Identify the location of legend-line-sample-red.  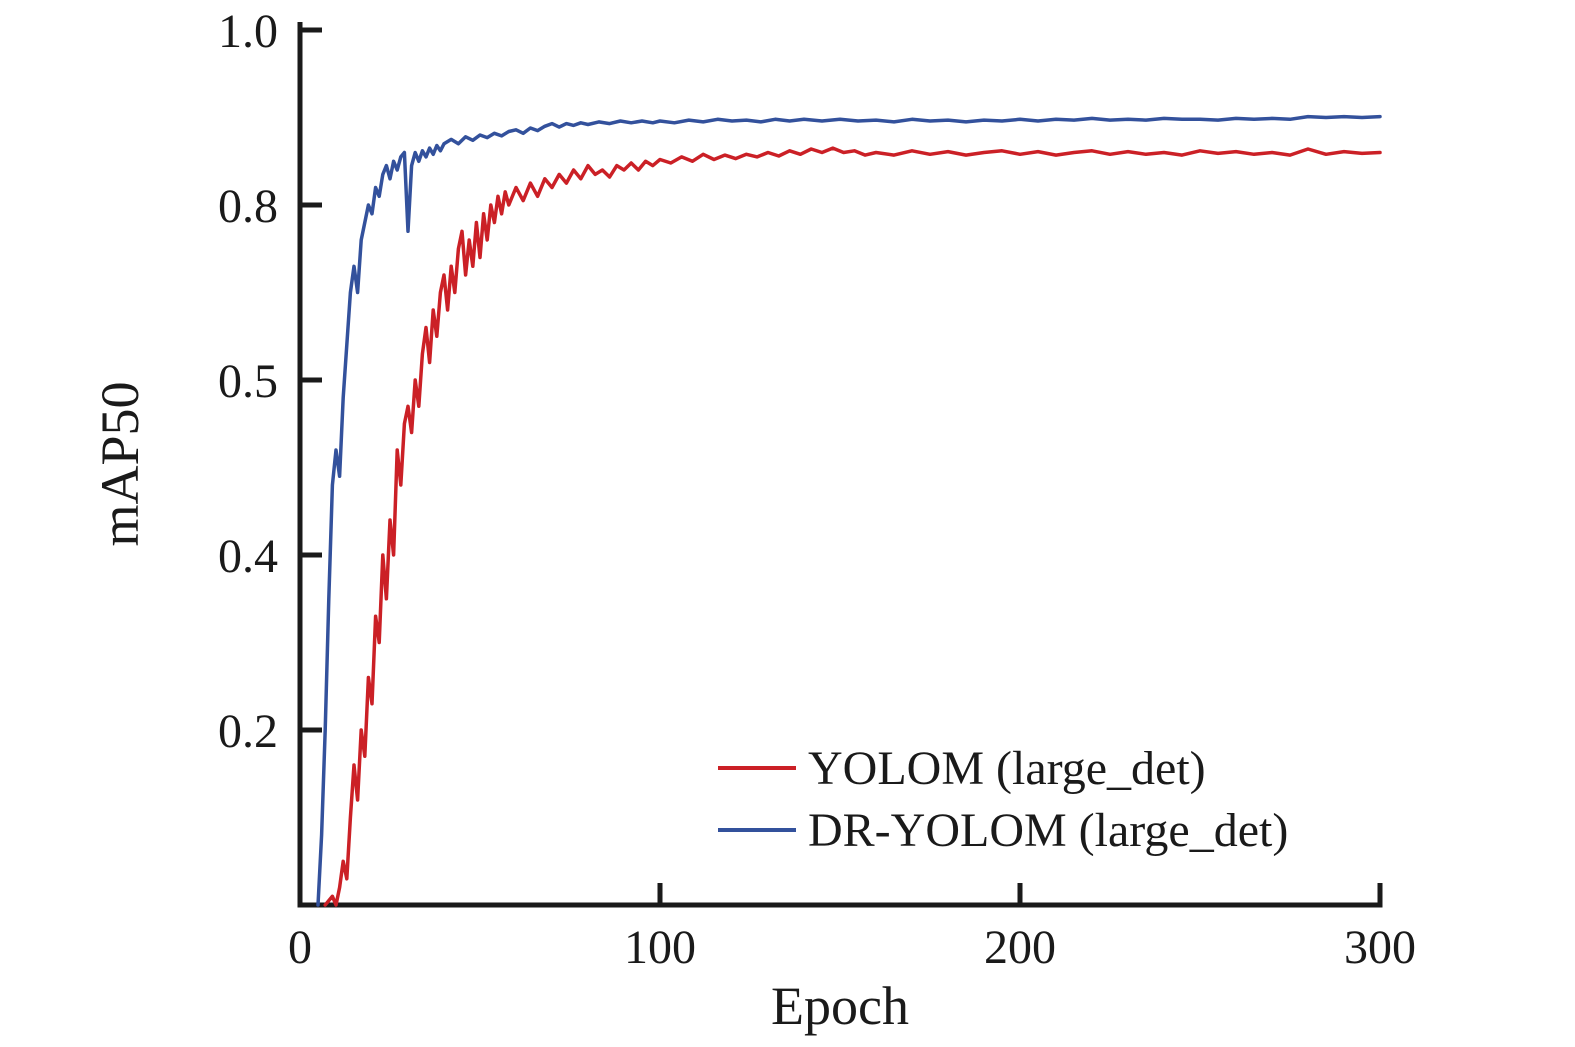
(757, 768).